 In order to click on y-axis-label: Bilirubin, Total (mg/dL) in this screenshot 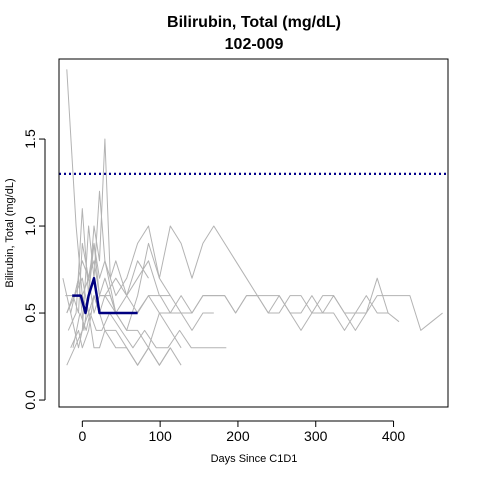, I will do `click(10, 232)`.